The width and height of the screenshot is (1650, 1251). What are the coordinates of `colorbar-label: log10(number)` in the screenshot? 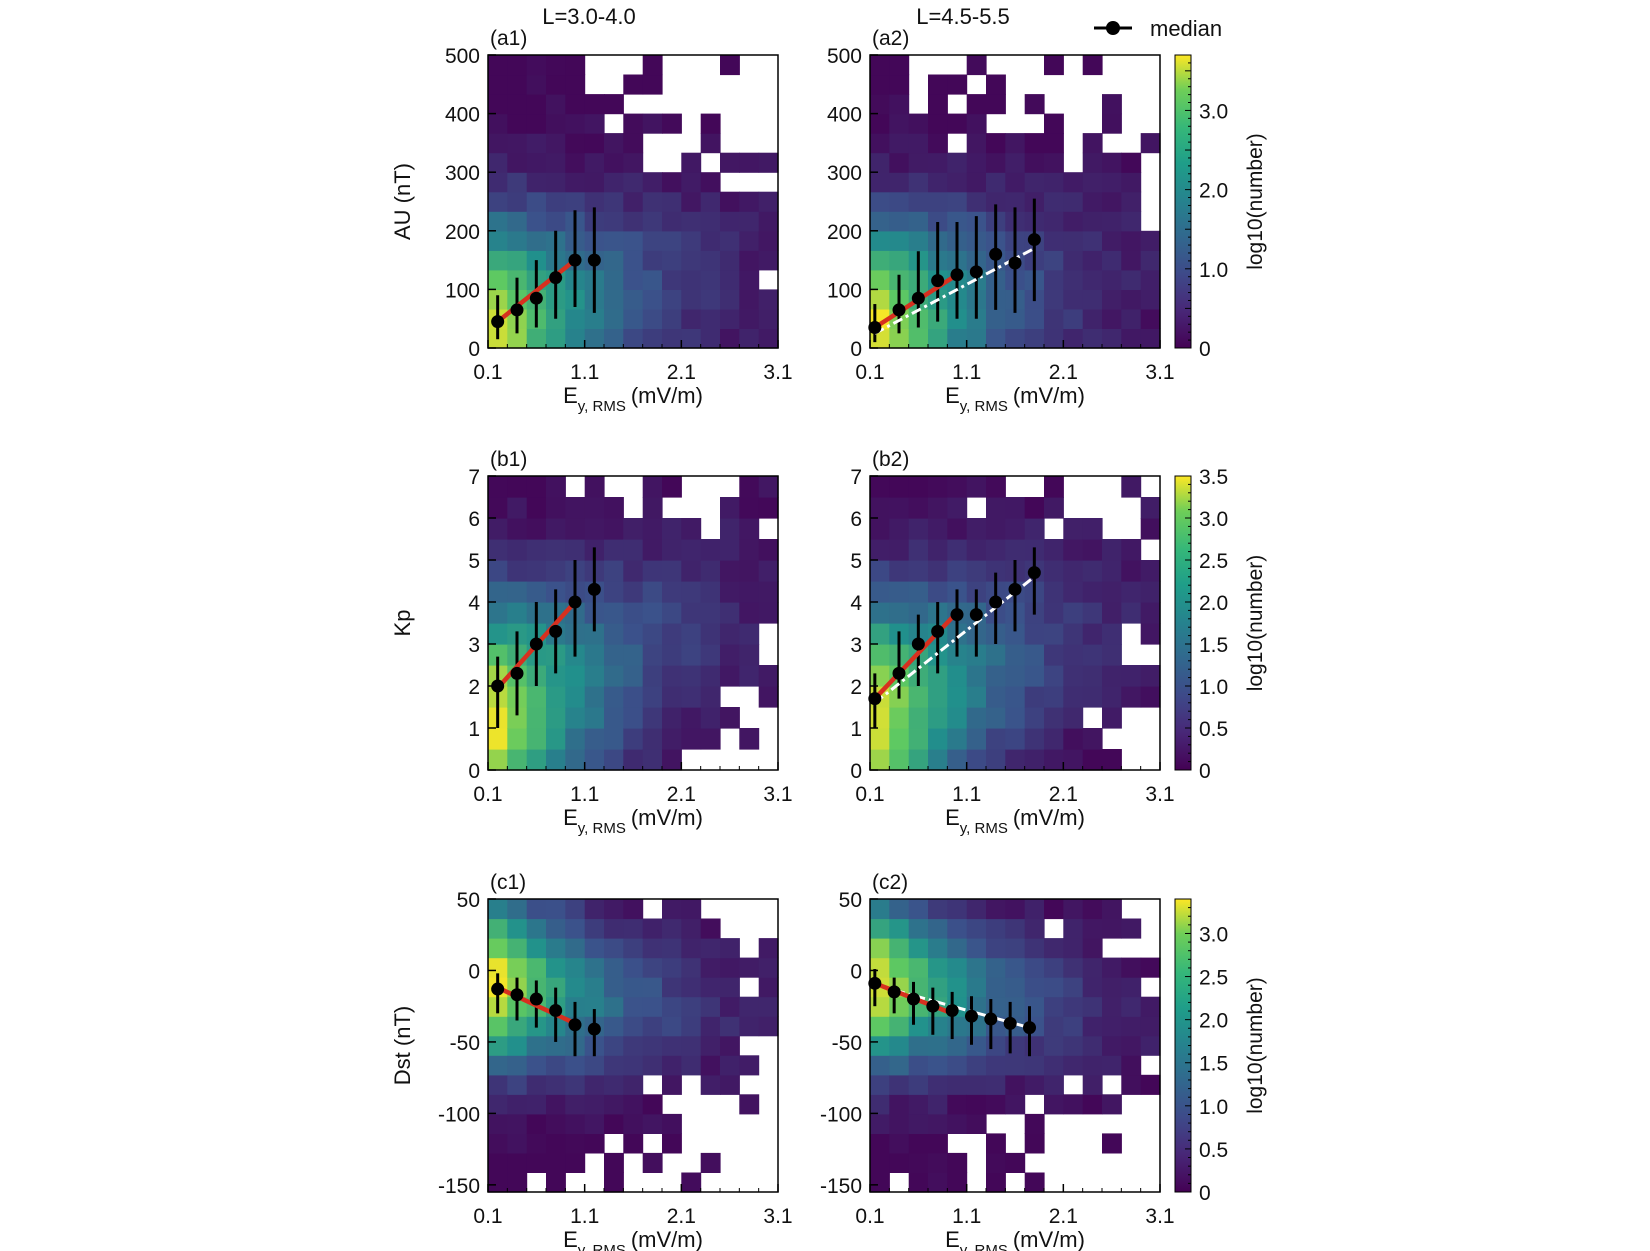 It's located at (1255, 1045).